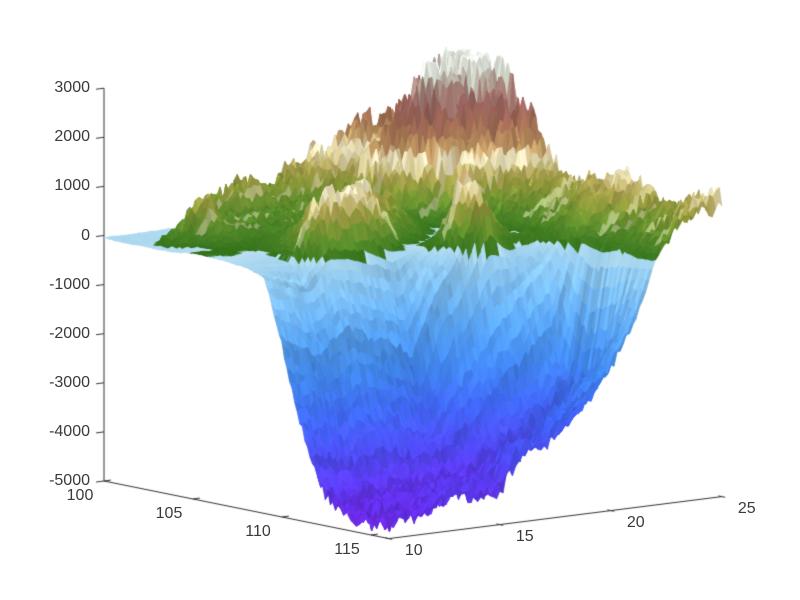 The height and width of the screenshot is (600, 800). What do you see at coordinates (635, 522) in the screenshot?
I see `y-axis-tick-label: 20` at bounding box center [635, 522].